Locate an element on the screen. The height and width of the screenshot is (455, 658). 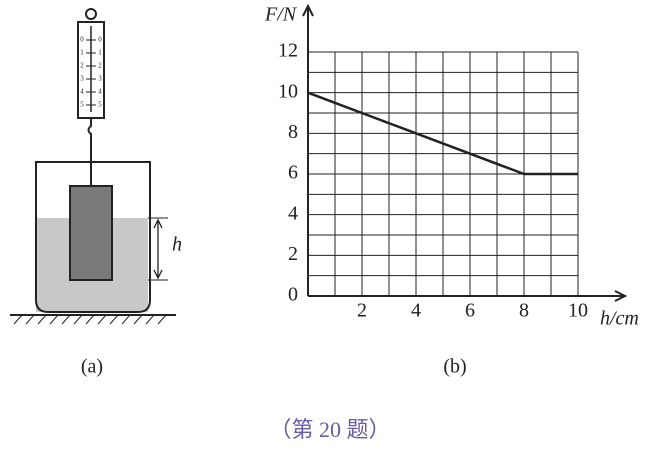
x-tick-label: 10 is located at coordinates (578, 311).